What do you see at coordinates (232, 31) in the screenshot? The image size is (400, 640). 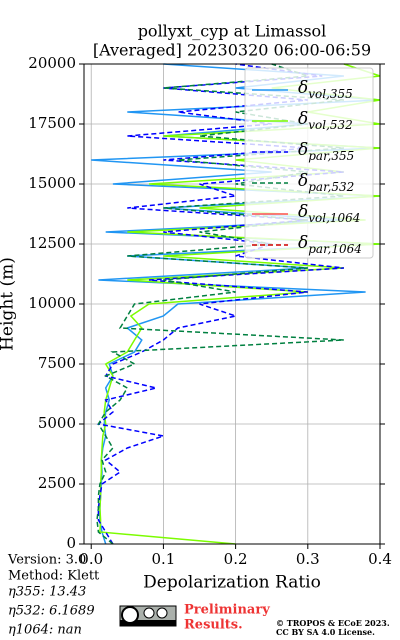 I see `chart-title: pollyxt_cyp at Limassol` at bounding box center [232, 31].